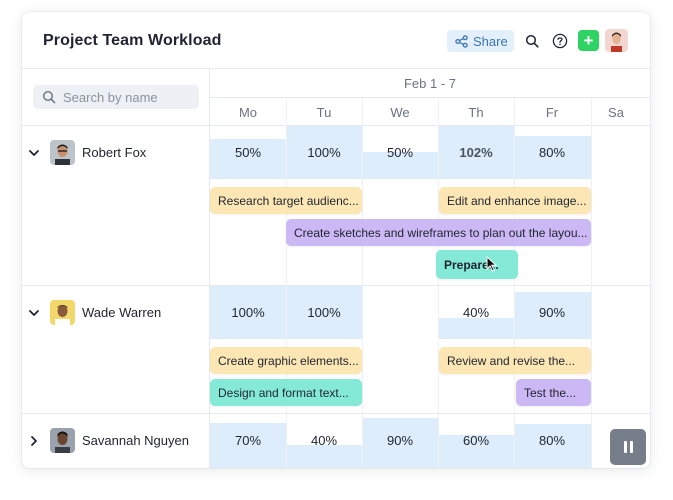 The image size is (673, 500). I want to click on workload-value-tu: 40%, so click(324, 440).